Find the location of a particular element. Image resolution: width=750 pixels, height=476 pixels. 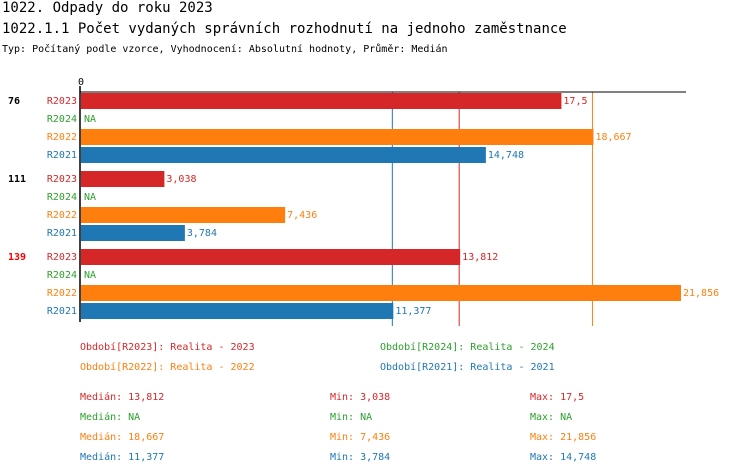

legend-item: Období[R2024]: Realita - 2024 is located at coordinates (467, 347).